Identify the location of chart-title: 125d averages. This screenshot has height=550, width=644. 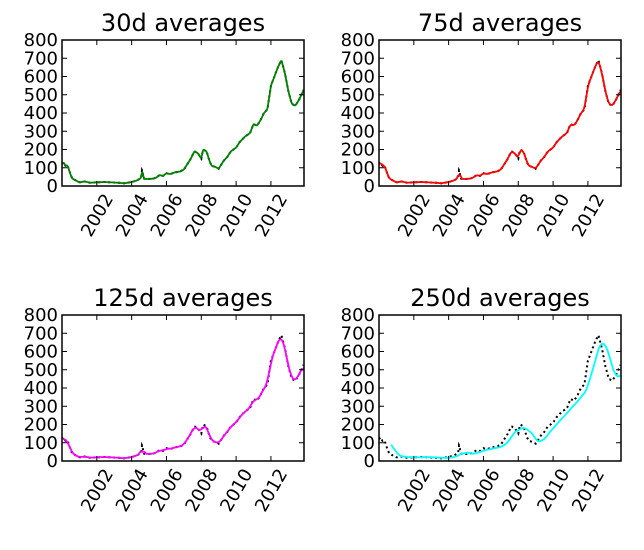
(182, 298).